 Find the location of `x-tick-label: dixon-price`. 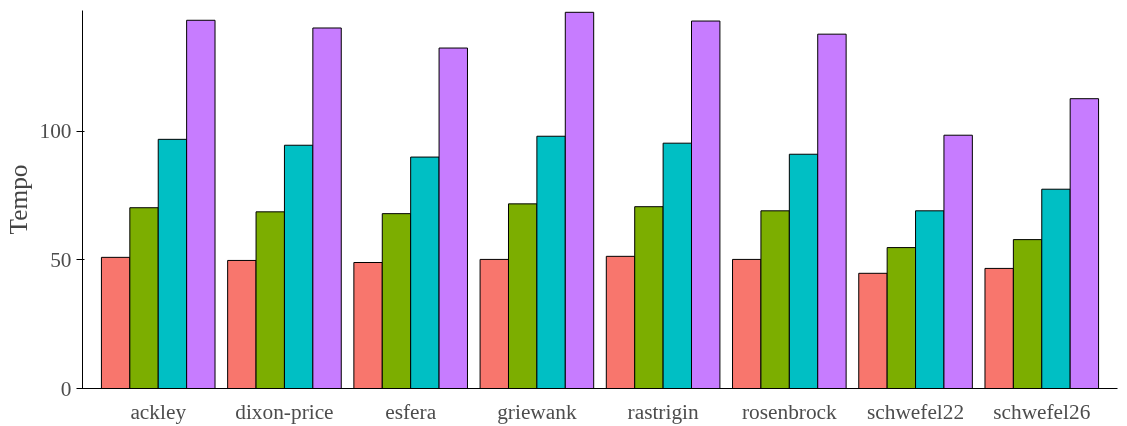

x-tick-label: dixon-price is located at coordinates (284, 411).